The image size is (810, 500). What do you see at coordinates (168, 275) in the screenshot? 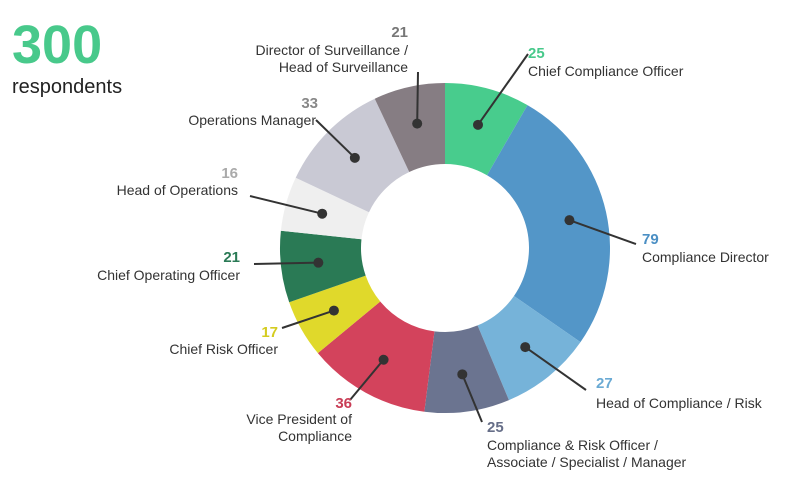
I see `category-label-7: Chief Operating Officer` at bounding box center [168, 275].